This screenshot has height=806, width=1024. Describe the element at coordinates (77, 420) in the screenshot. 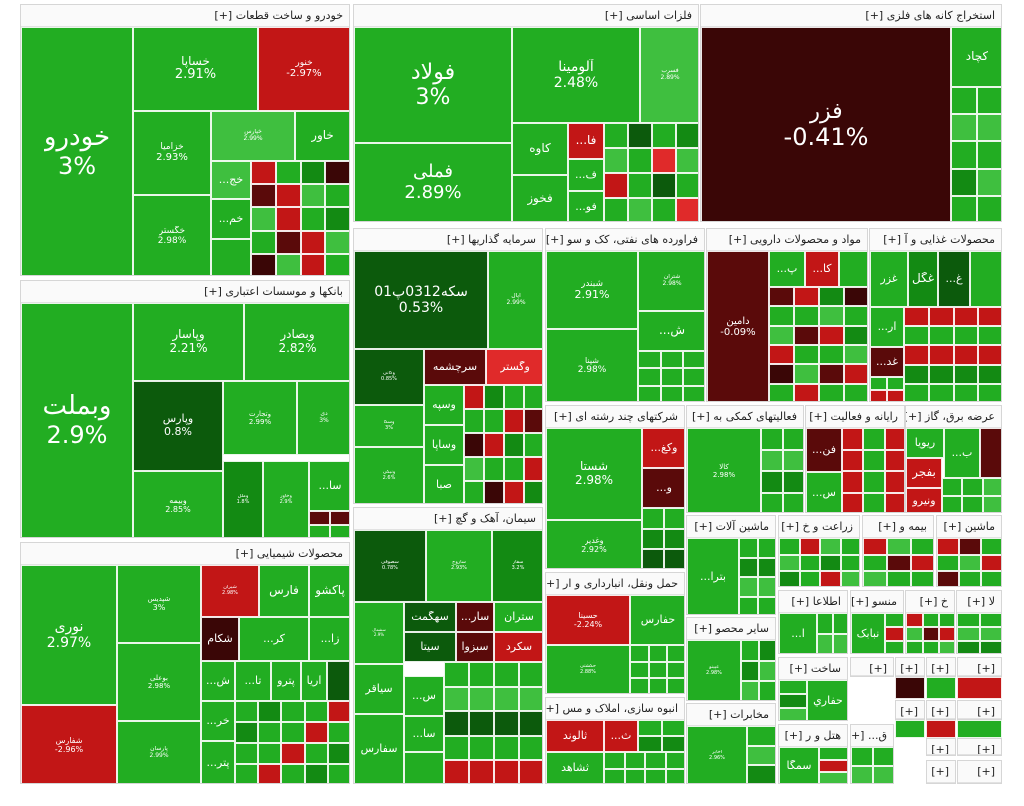

I see `stock-tile: وبملت 2.9%` at that location.